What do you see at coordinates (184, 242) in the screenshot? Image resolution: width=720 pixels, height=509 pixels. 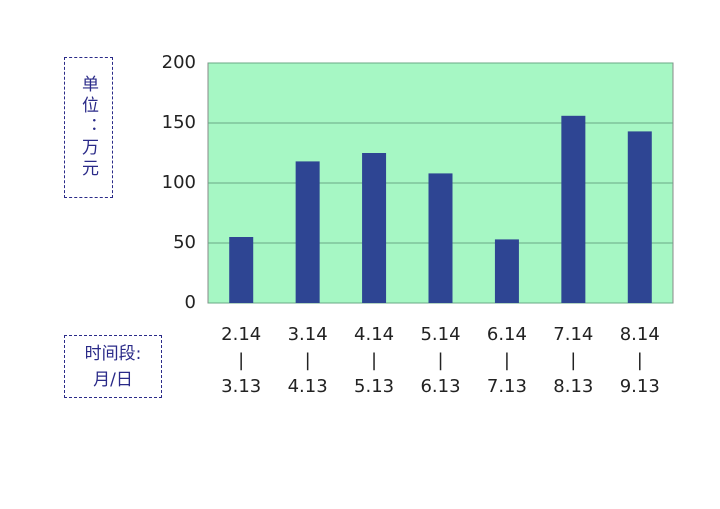 I see `y-tick-label: 50` at bounding box center [184, 242].